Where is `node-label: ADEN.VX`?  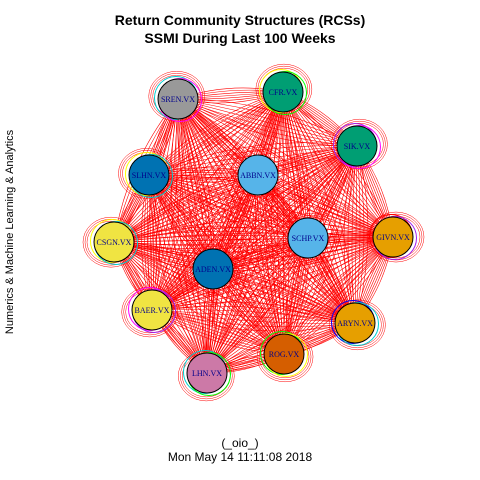
node-label: ADEN.VX is located at coordinates (213, 269).